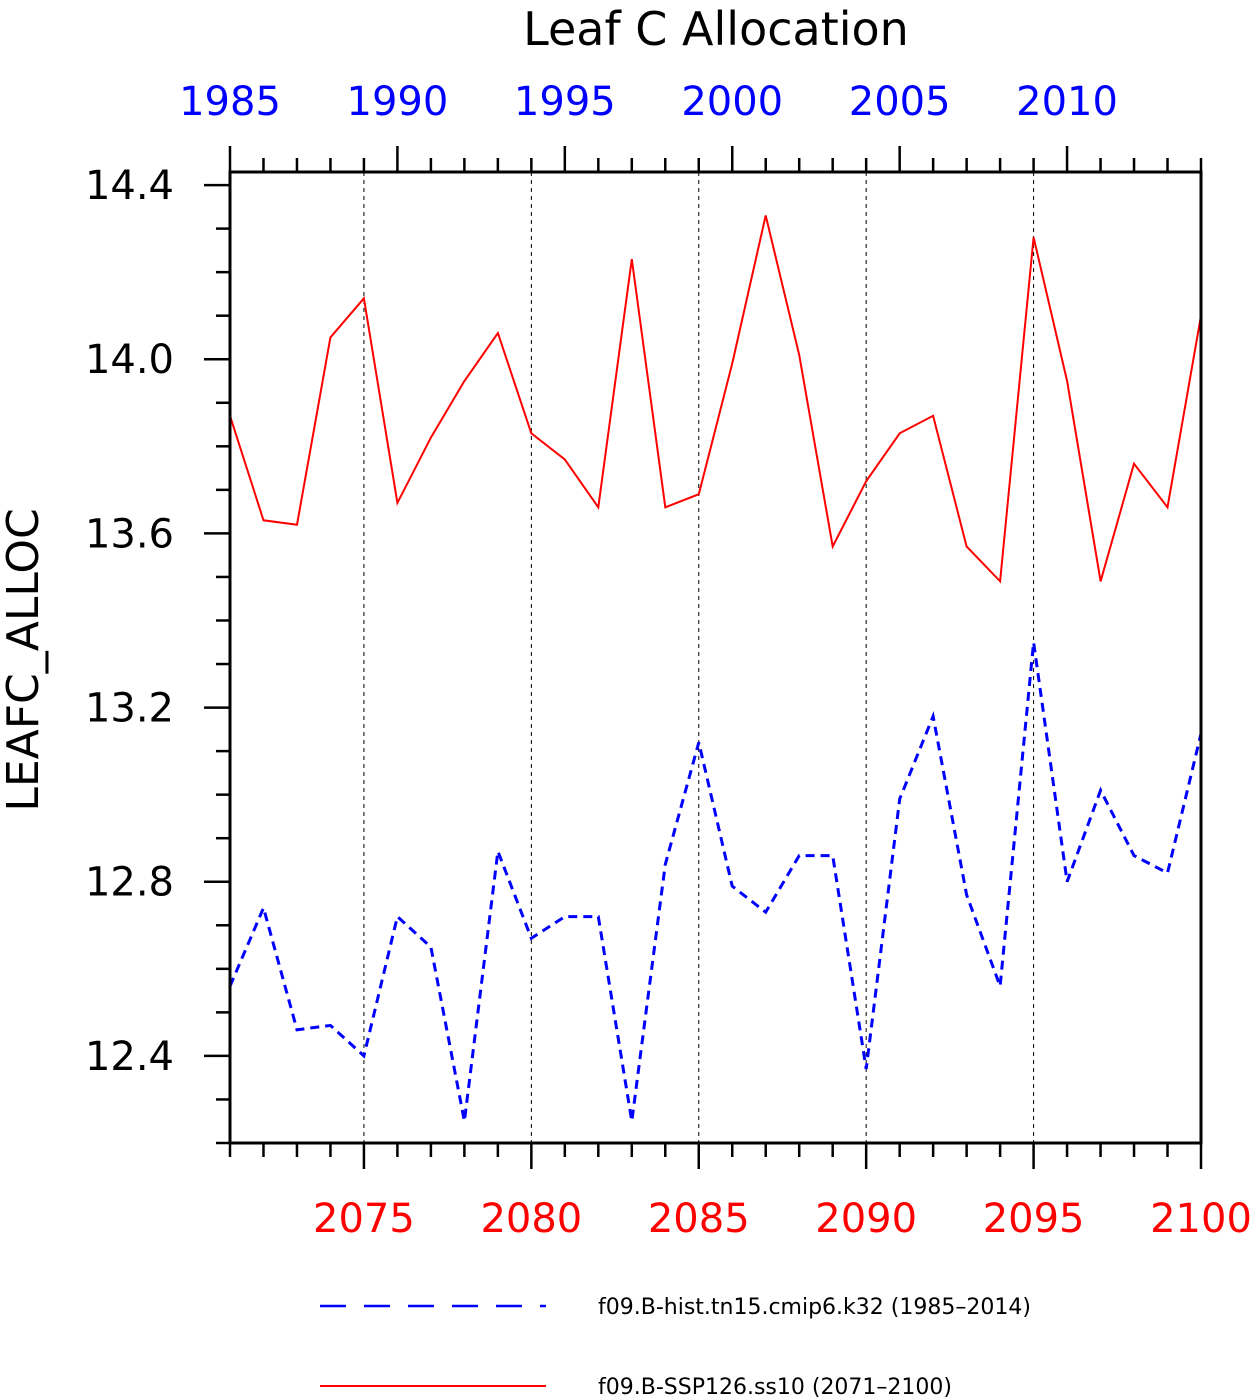 This screenshot has height=1400, width=1260. I want to click on y-axis-title: LEAFC_ALLOC, so click(24, 659).